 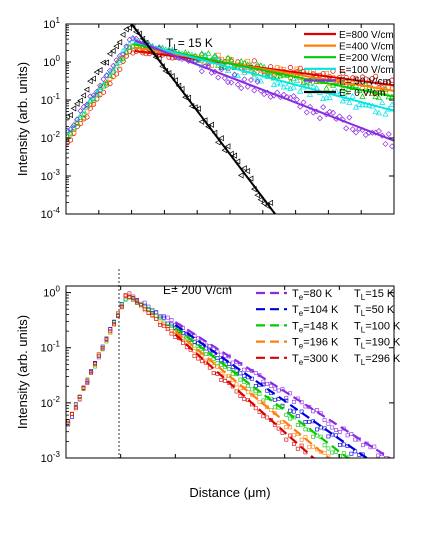 What do you see at coordinates (245, 395) in the screenshot?
I see `fit-line` at bounding box center [245, 395].